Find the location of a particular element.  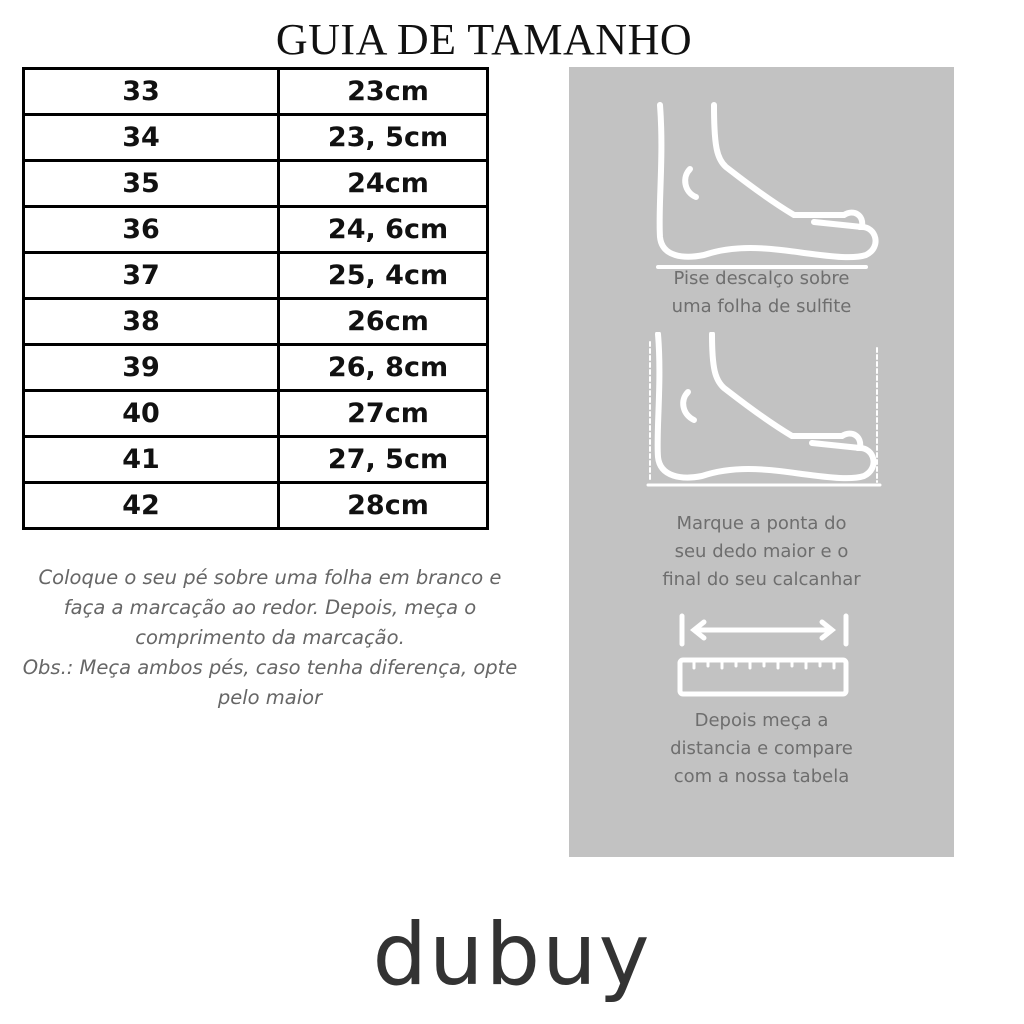

size-cell: 40 is located at coordinates (151, 413).